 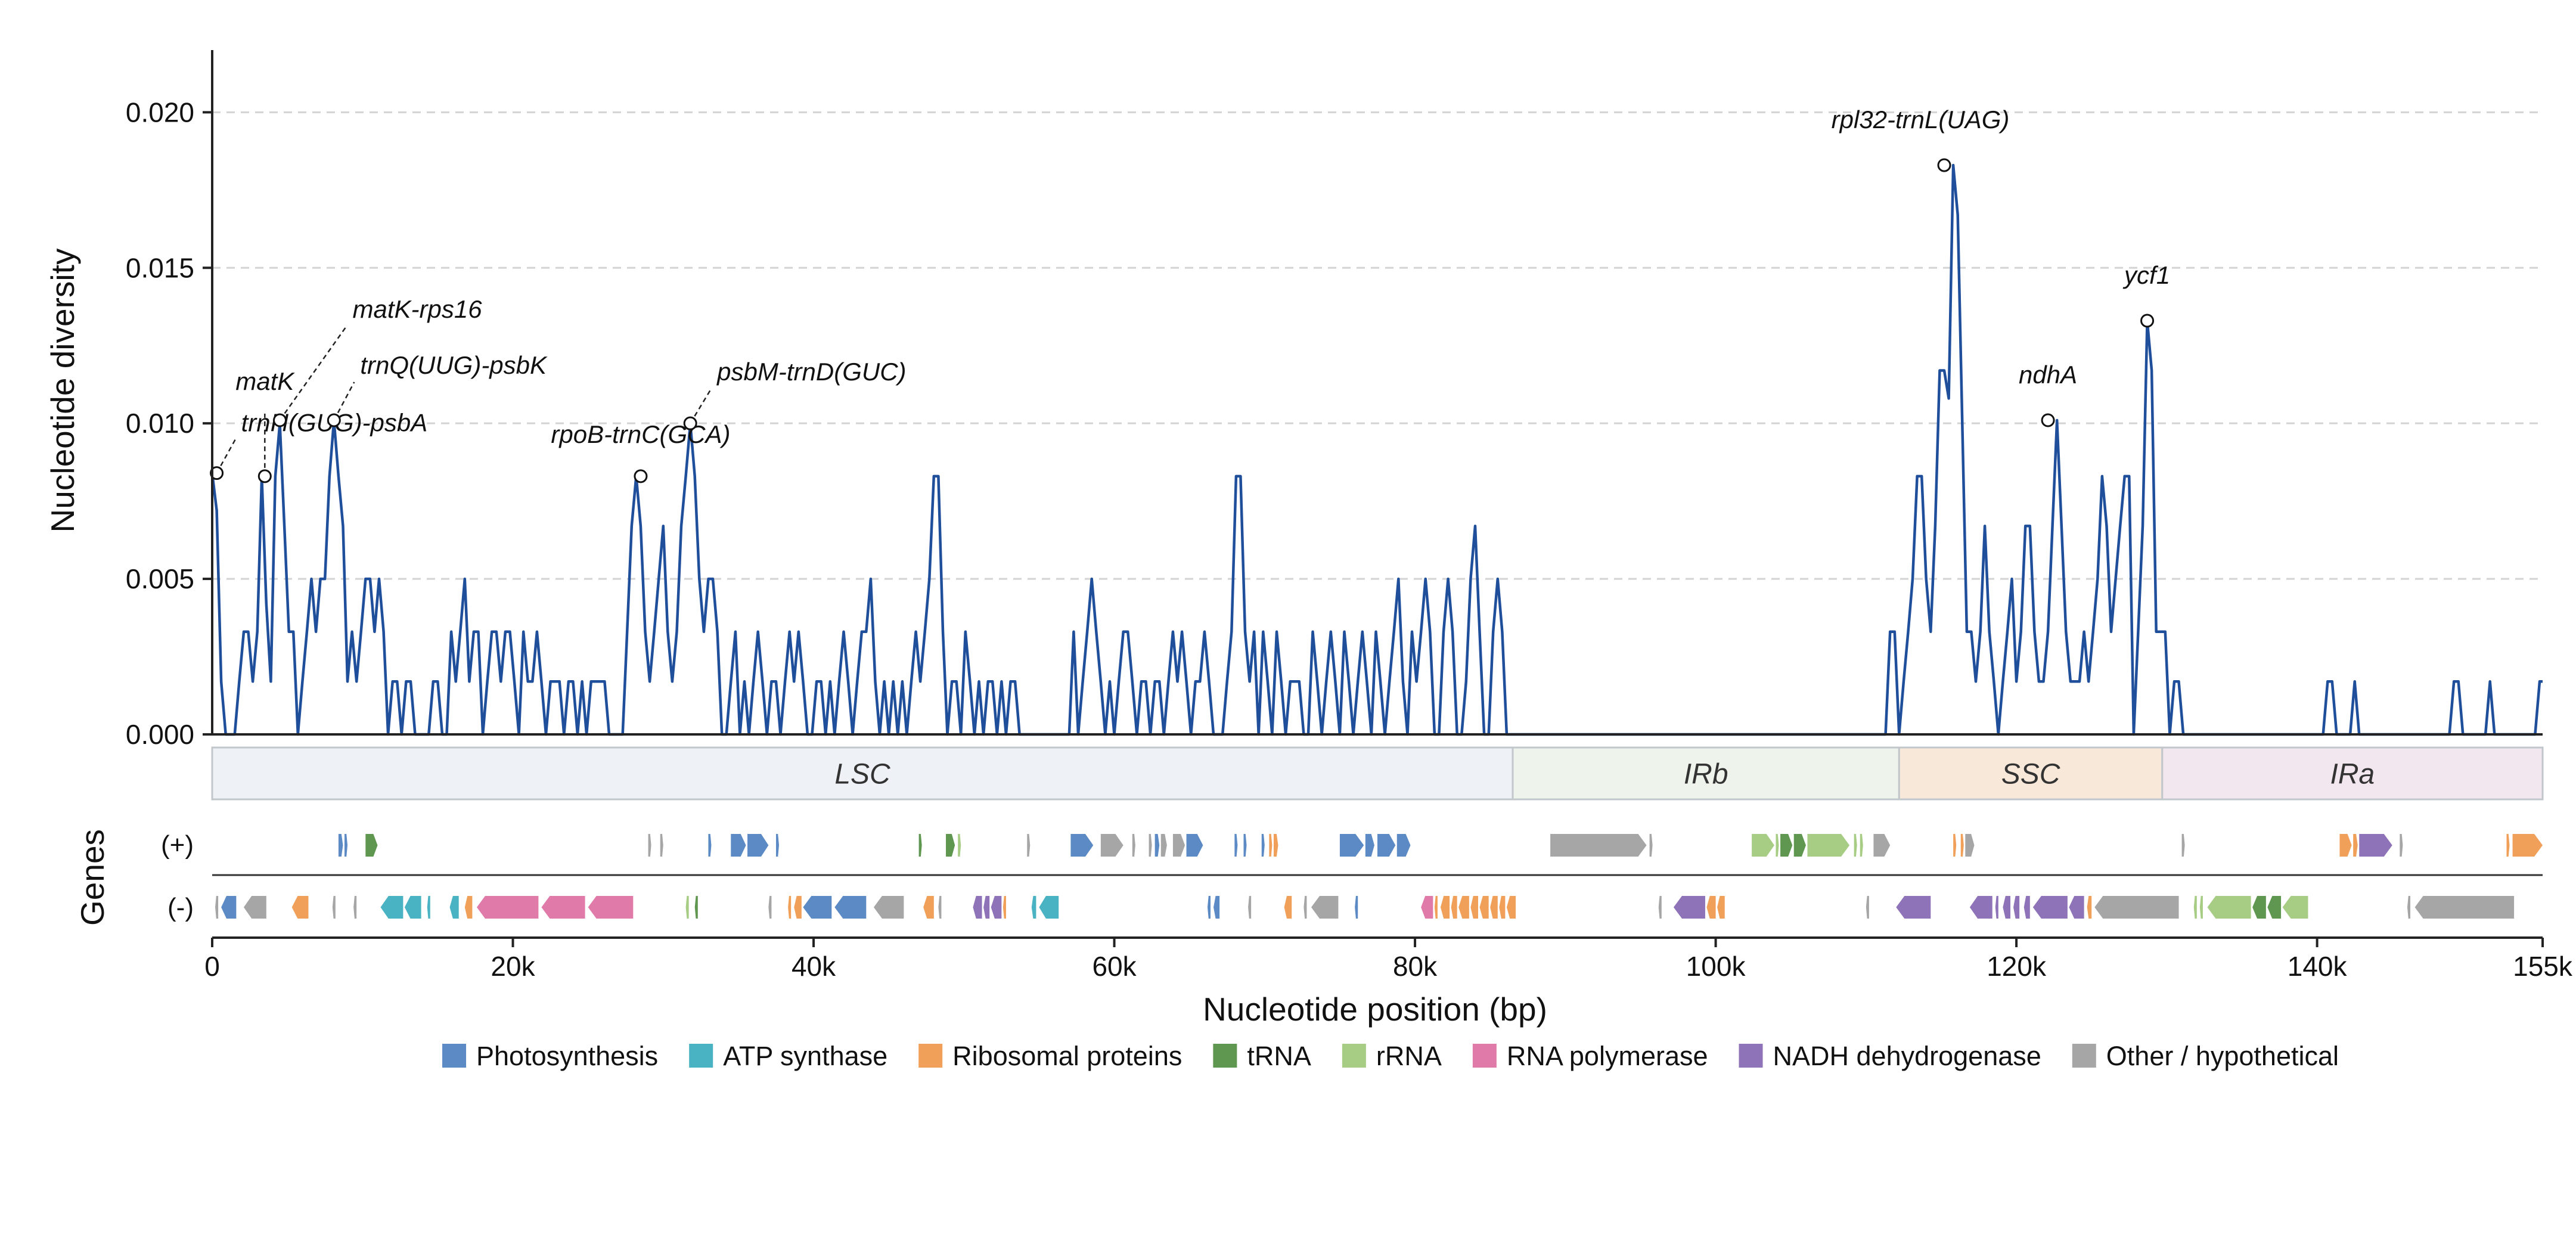 I want to click on region-label: IRb, so click(x=1706, y=774).